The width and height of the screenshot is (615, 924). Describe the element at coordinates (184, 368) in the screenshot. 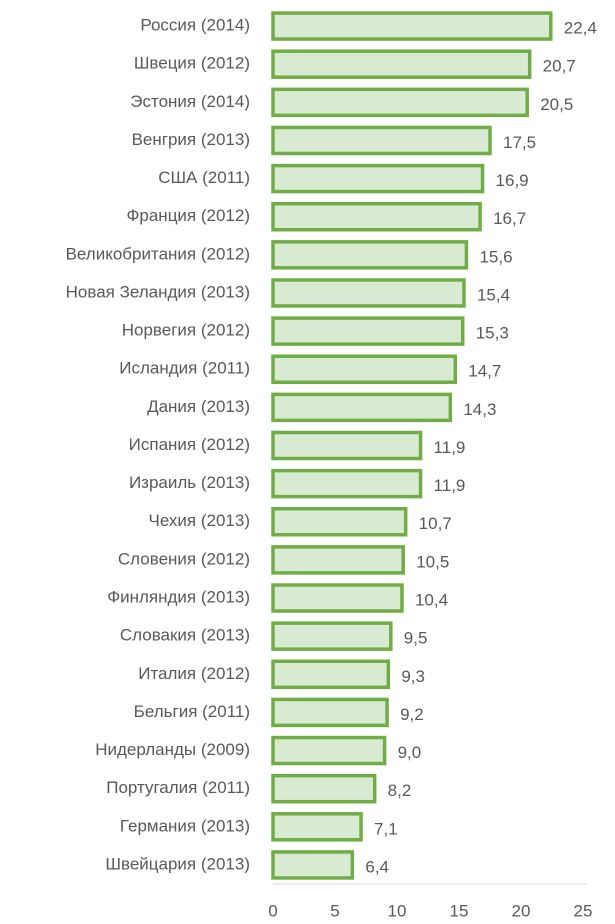

I see `y-tick-label: Исландия (2011)` at that location.